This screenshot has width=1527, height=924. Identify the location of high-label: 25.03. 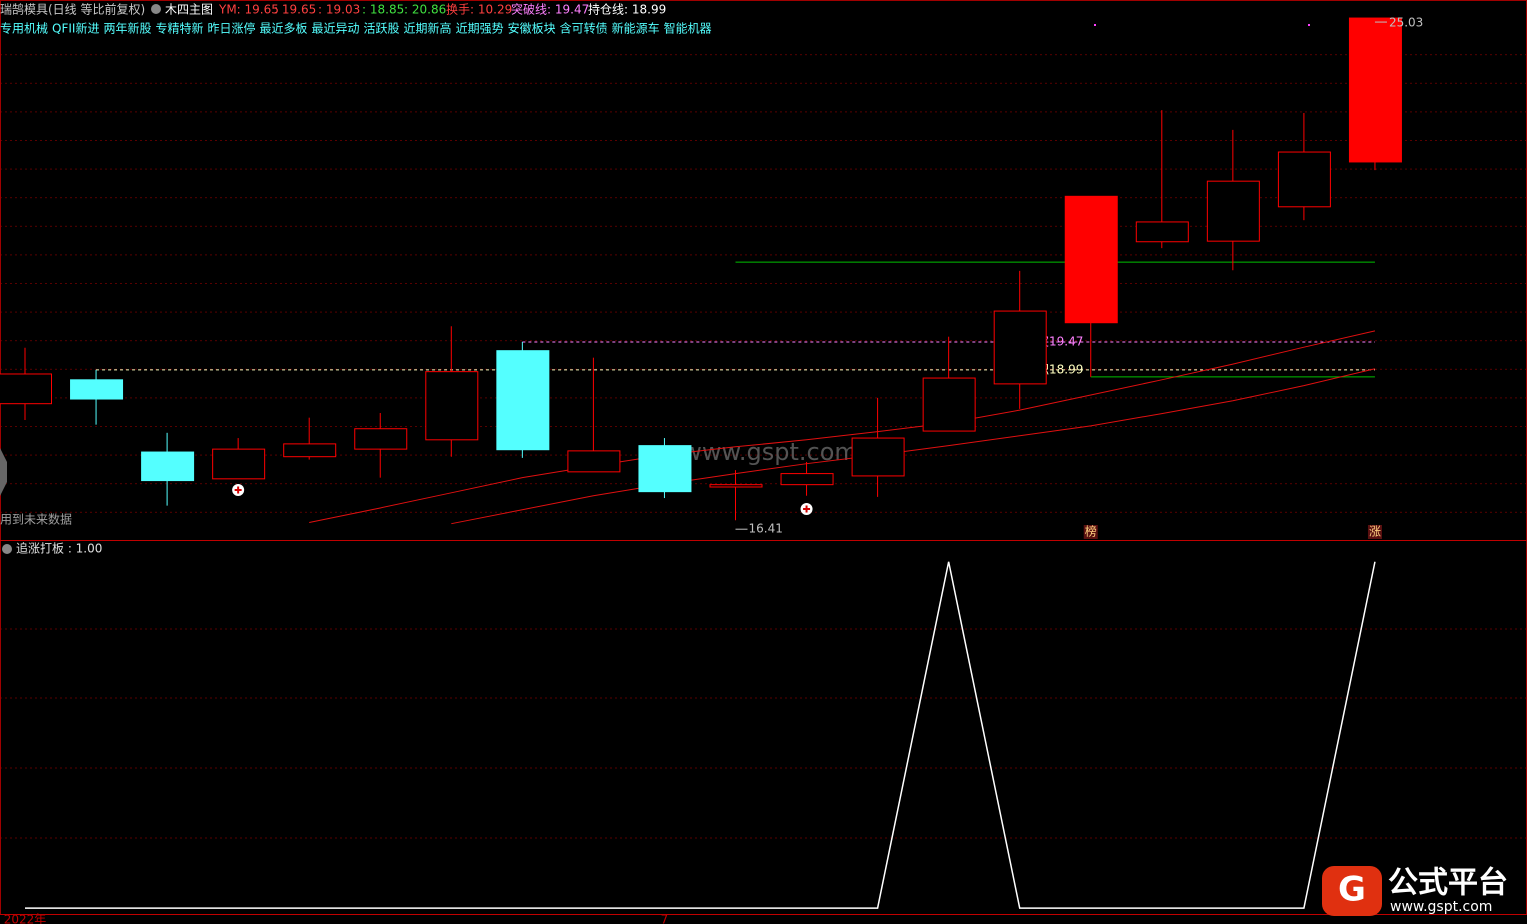
(1406, 23).